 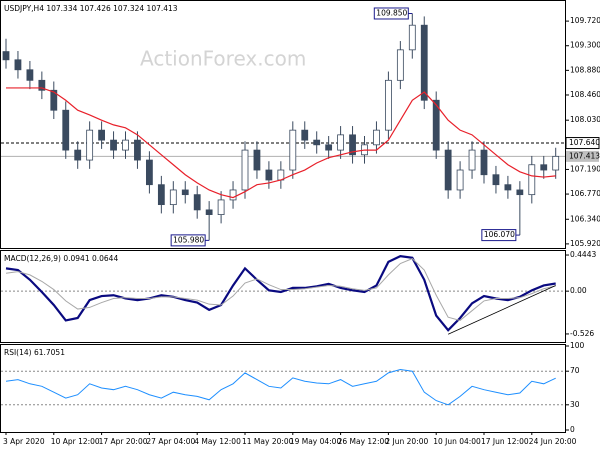 What do you see at coordinates (578, 290) in the screenshot?
I see `y-tick-label: 0.00` at bounding box center [578, 290].